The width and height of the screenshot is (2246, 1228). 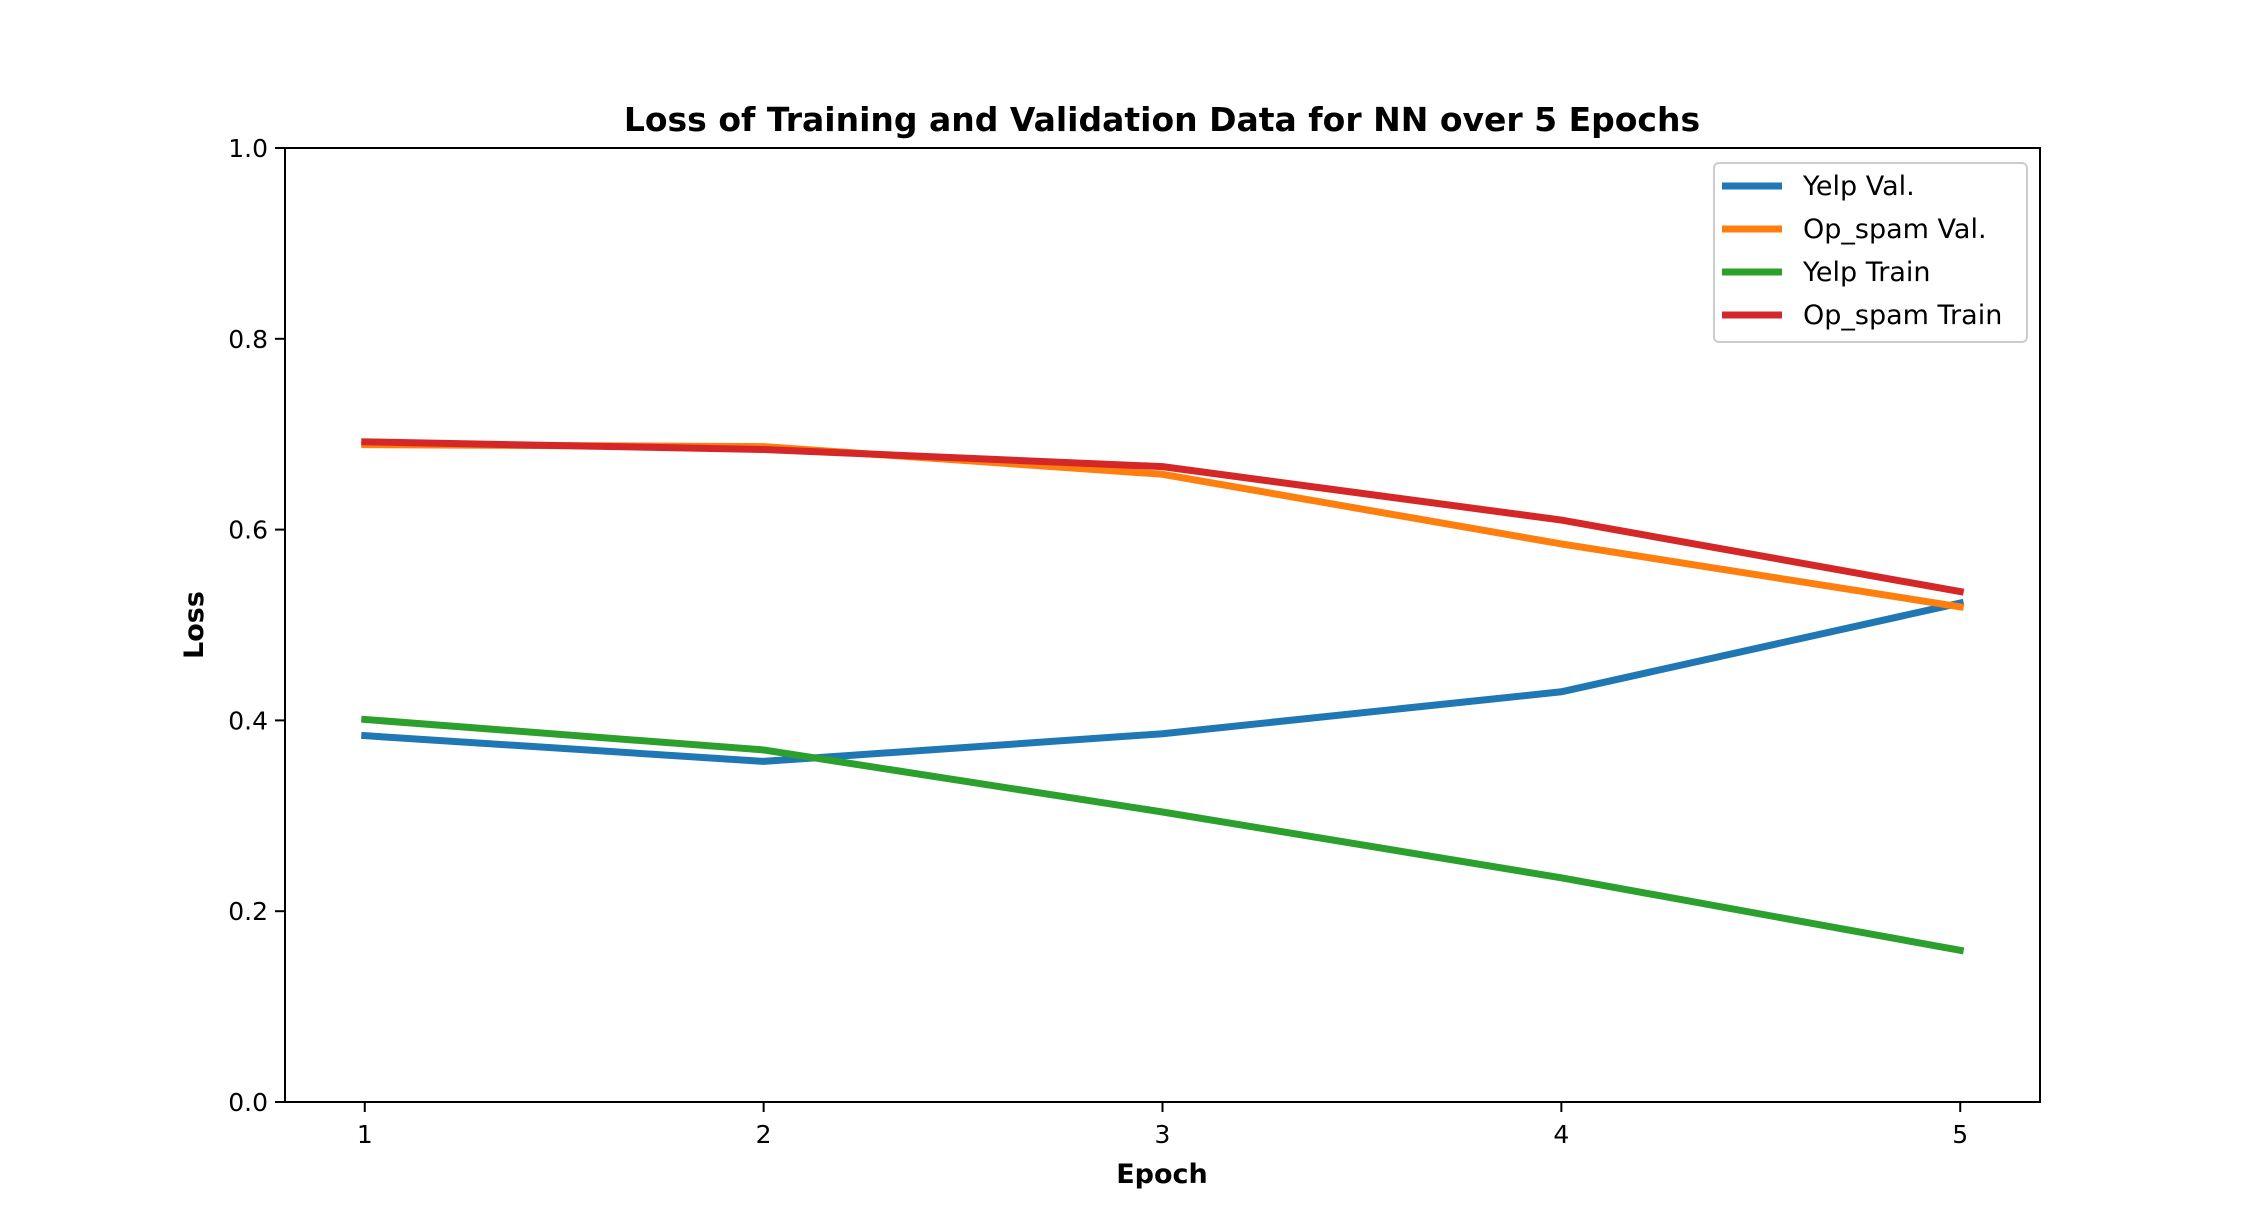 I want to click on legend-label-op-spam-train: Op_spam Train, so click(x=1902, y=315).